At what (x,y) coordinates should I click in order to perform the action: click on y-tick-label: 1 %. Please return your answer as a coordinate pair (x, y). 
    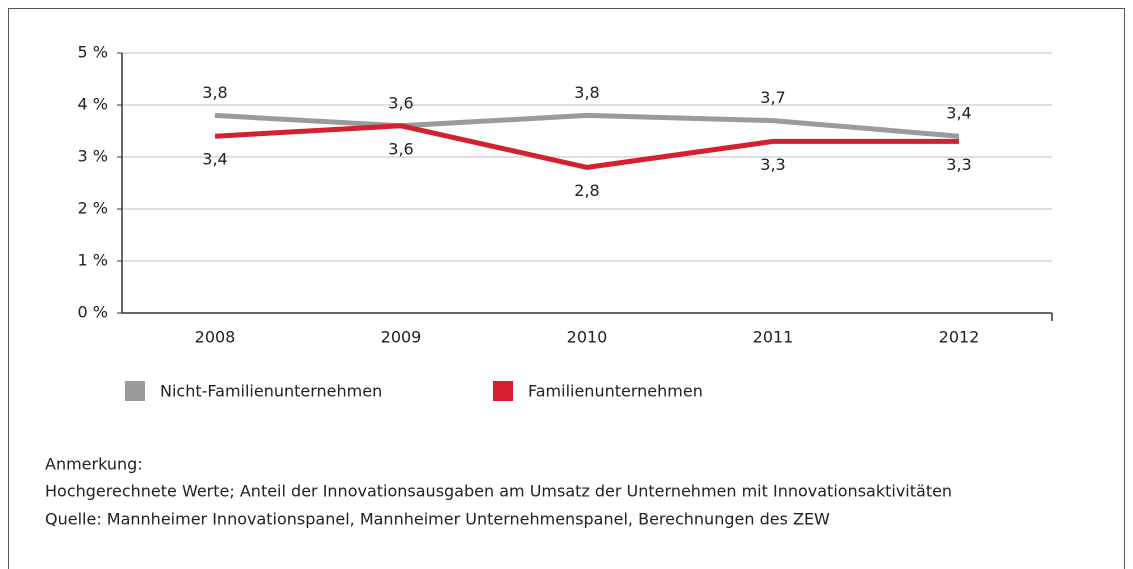
    Looking at the image, I should click on (93, 260).